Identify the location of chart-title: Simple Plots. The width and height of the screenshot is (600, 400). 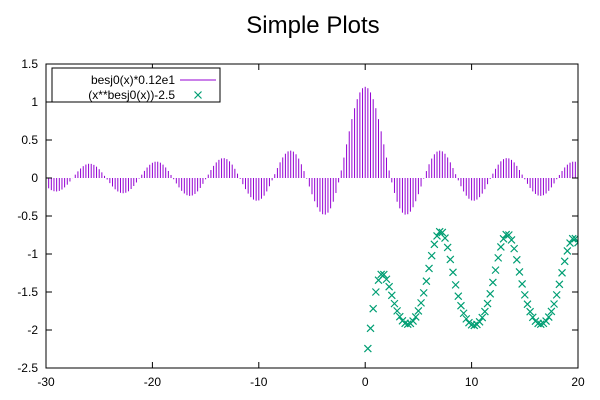
(312, 25).